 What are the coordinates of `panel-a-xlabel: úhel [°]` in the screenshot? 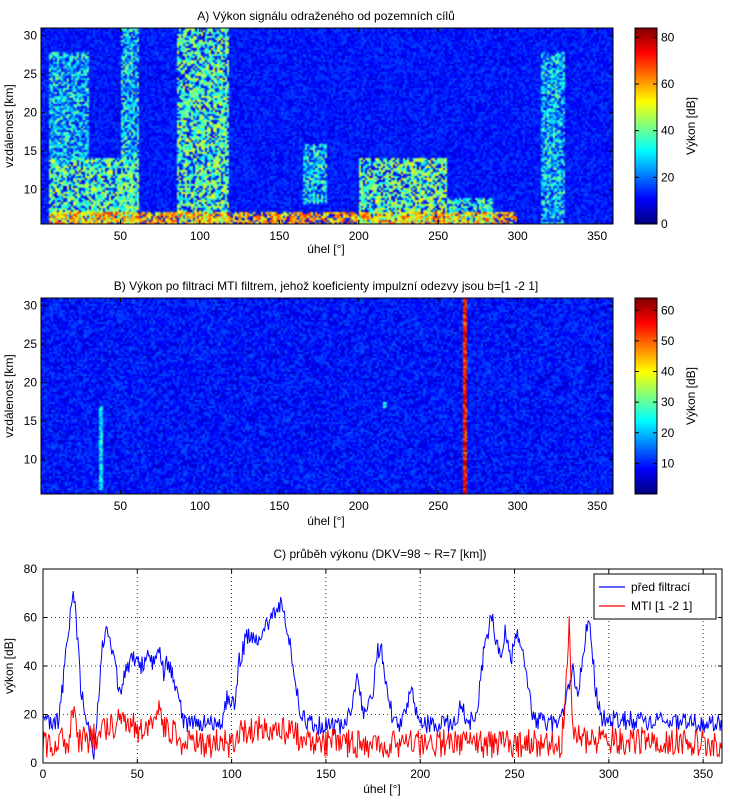 It's located at (326, 249).